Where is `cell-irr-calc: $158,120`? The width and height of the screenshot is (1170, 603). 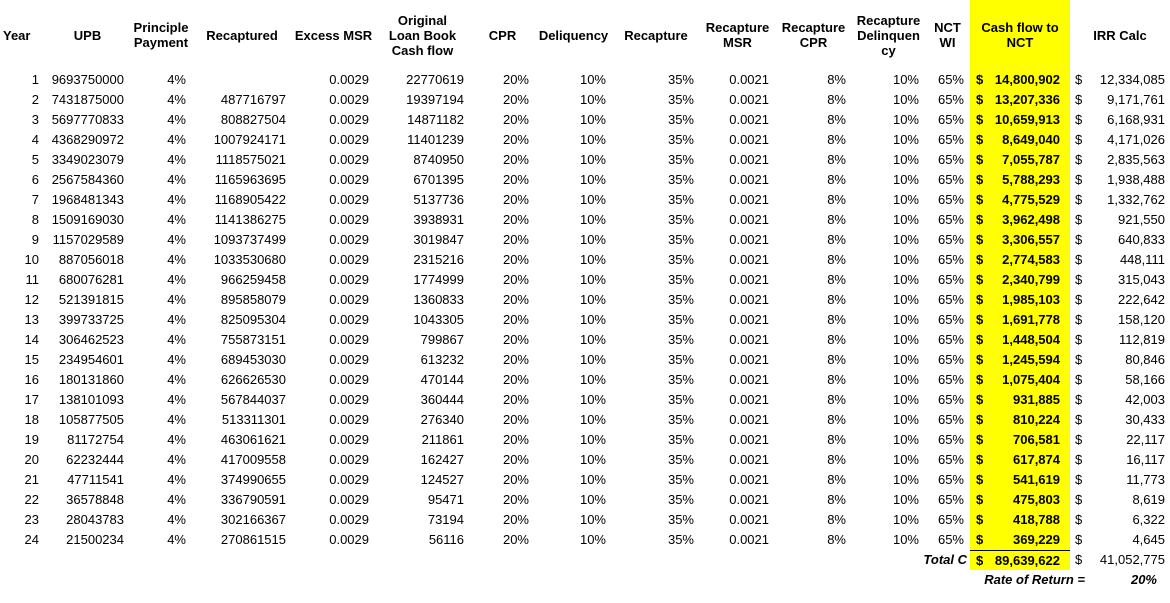 cell-irr-calc: $158,120 is located at coordinates (1120, 320).